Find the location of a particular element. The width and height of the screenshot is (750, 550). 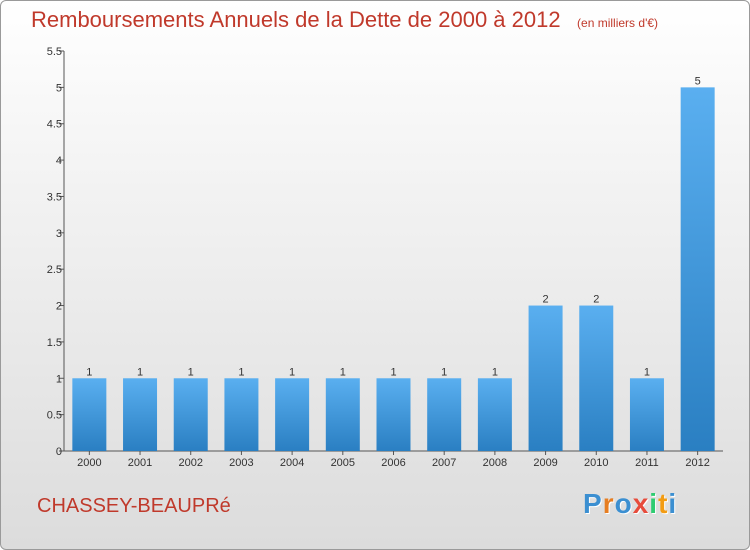

x-tick-label: 2000 is located at coordinates (89, 463).